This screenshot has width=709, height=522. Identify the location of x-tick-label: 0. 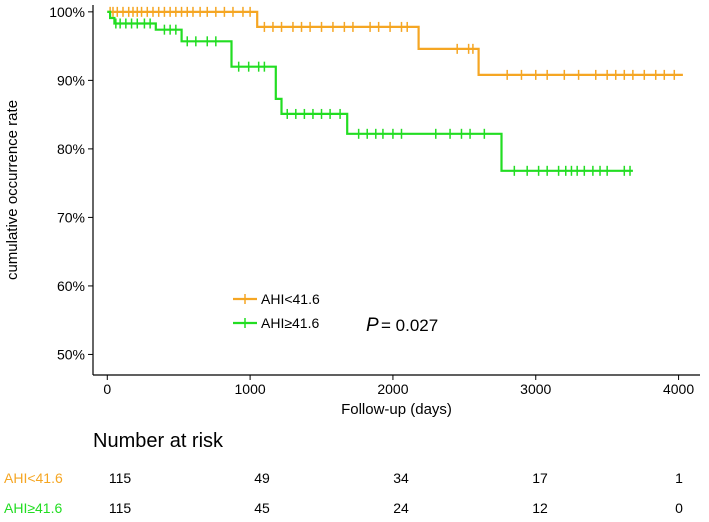
(107, 389).